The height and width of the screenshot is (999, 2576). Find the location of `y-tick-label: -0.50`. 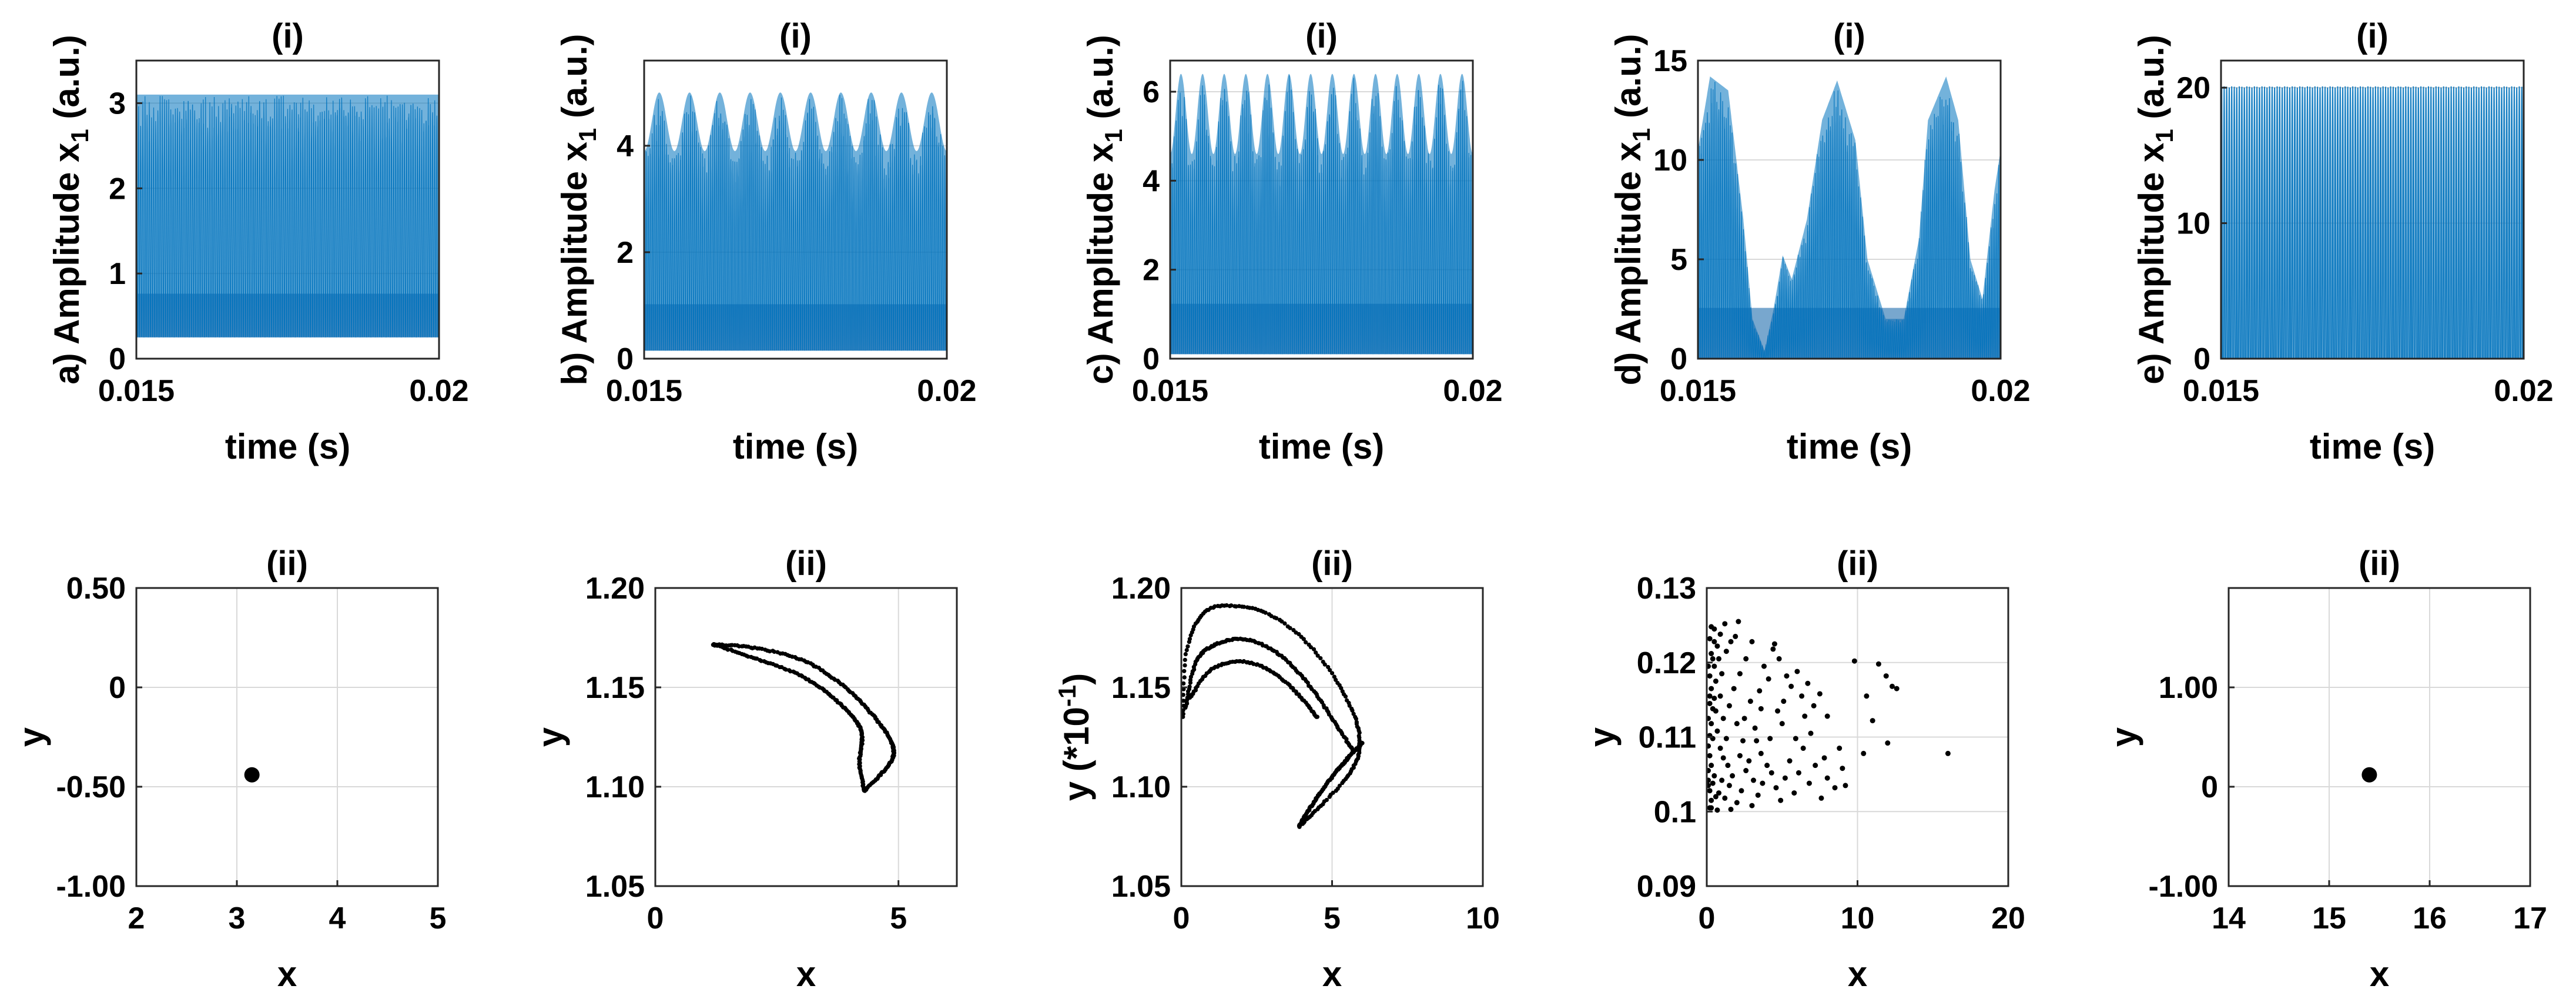

y-tick-label: -0.50 is located at coordinates (91, 787).